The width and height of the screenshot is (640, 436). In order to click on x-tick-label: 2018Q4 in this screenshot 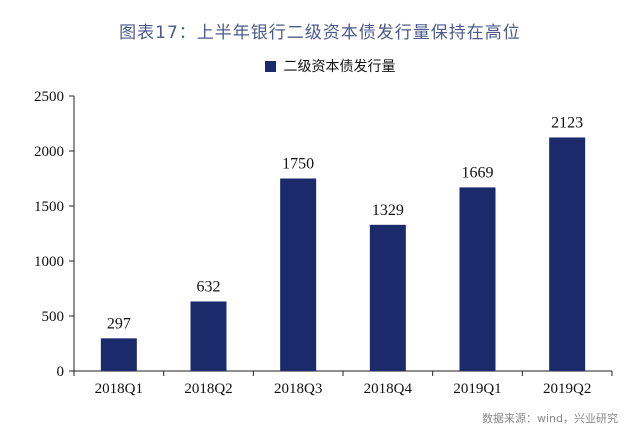, I will do `click(388, 389)`.